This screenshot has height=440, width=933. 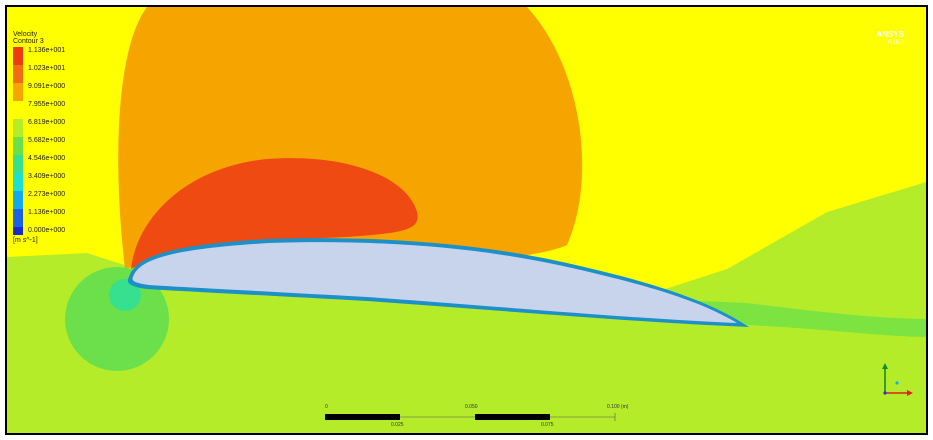 I want to click on legend-level: 1.023e+001, so click(x=73, y=74).